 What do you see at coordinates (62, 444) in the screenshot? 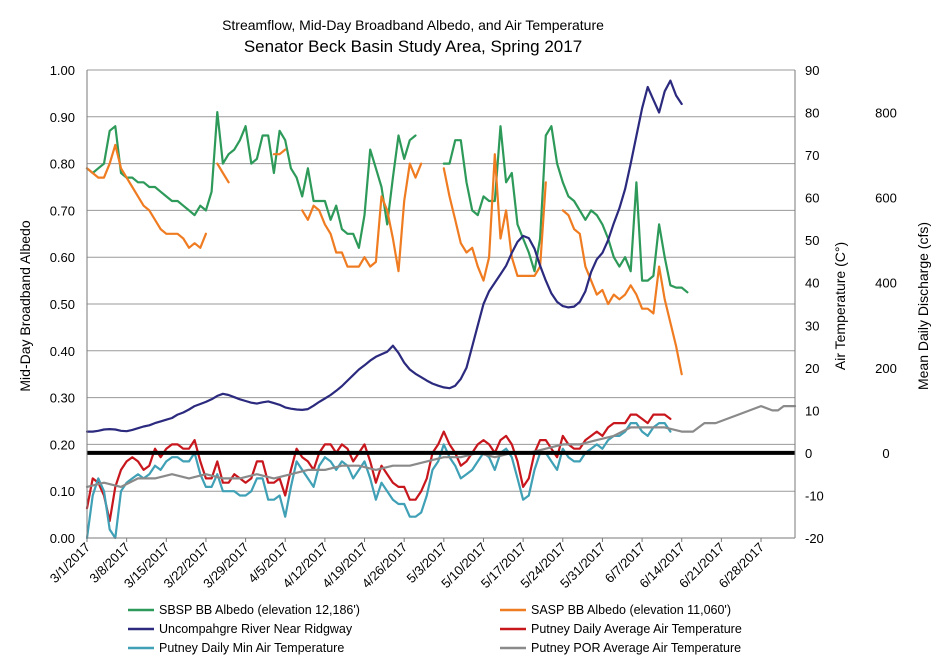
I see `y-left-tick-label: 0.20` at bounding box center [62, 444].